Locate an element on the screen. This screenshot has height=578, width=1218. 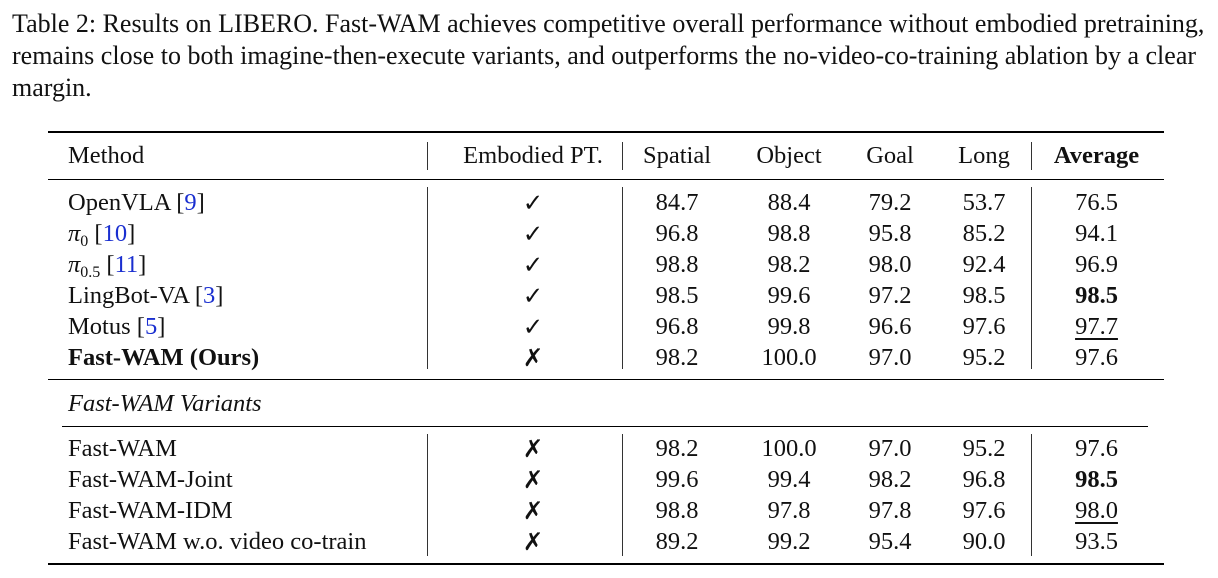
method-name: Fast-WAM-IDM is located at coordinates (150, 510).